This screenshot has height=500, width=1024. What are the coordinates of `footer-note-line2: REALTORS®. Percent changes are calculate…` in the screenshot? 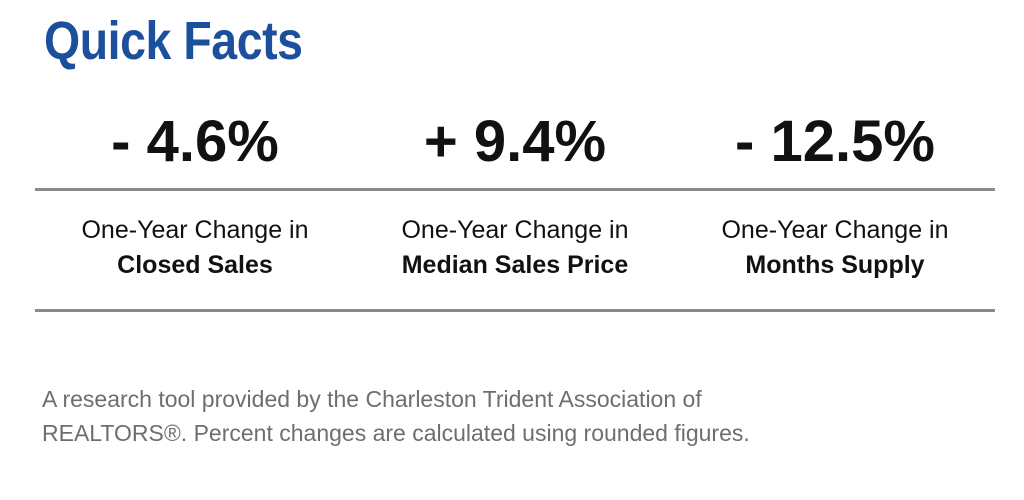 It's located at (396, 433).